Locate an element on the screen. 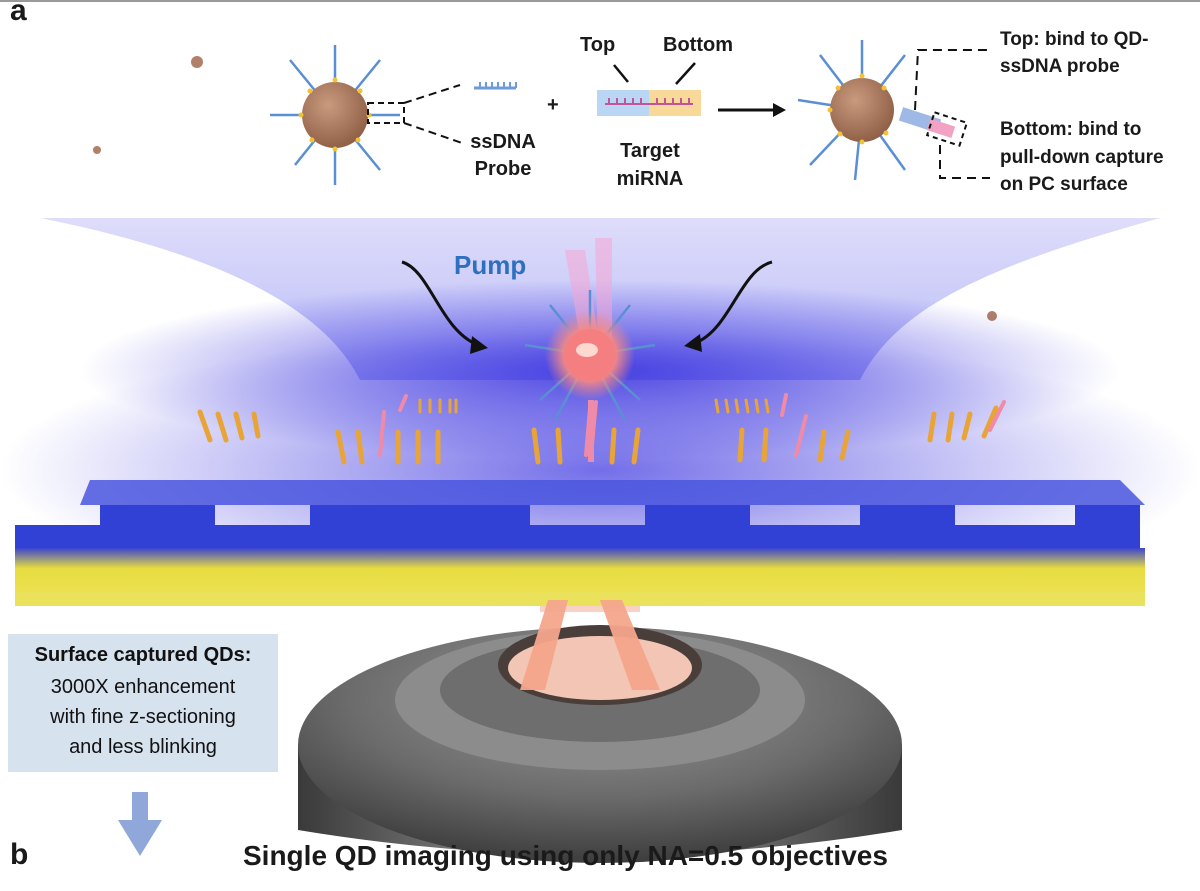 The width and height of the screenshot is (1200, 891). info-box-title: Surface captured QDs: is located at coordinates (143, 655).